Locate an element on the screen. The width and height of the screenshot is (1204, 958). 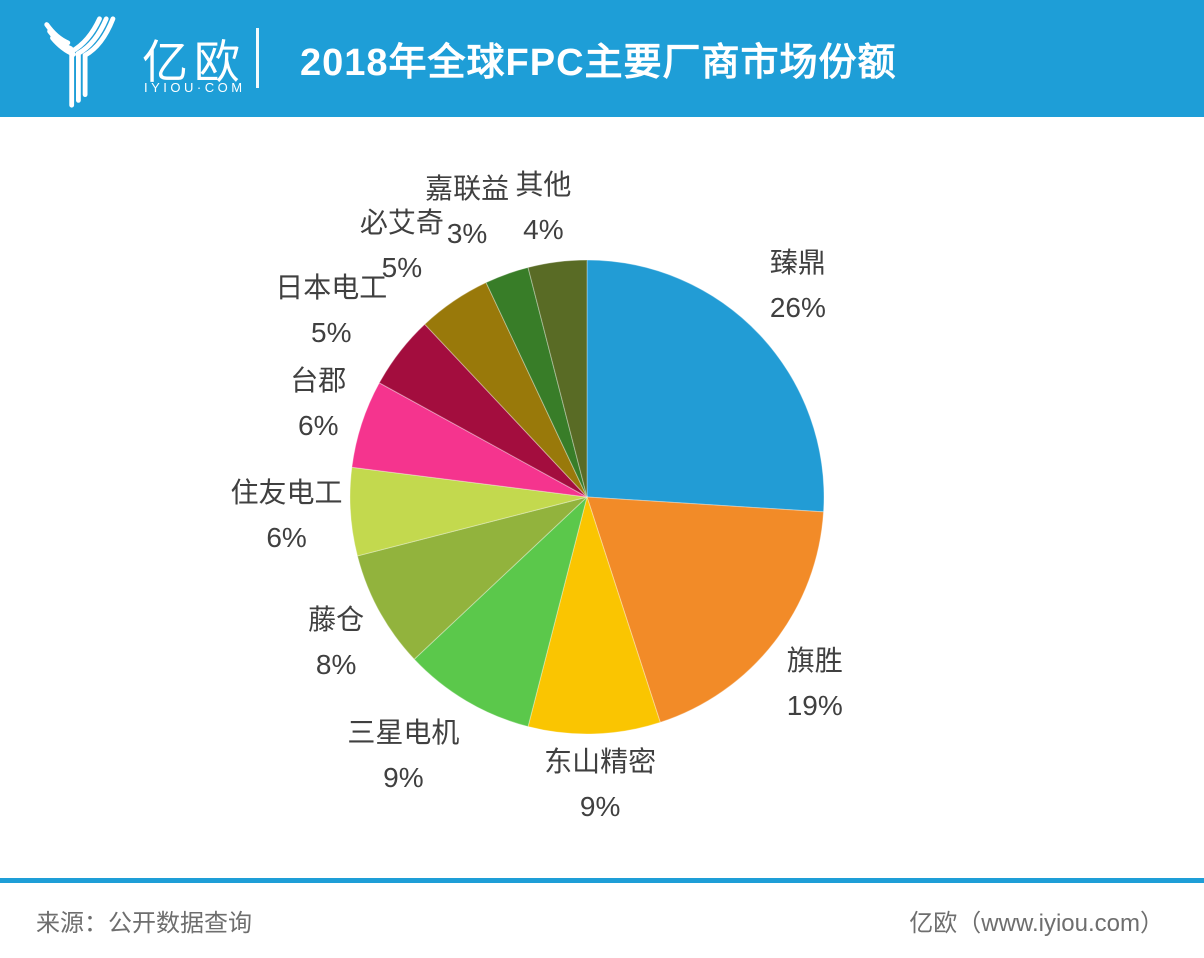
slice-label-6: 台郡 6% is located at coordinates (318, 403).